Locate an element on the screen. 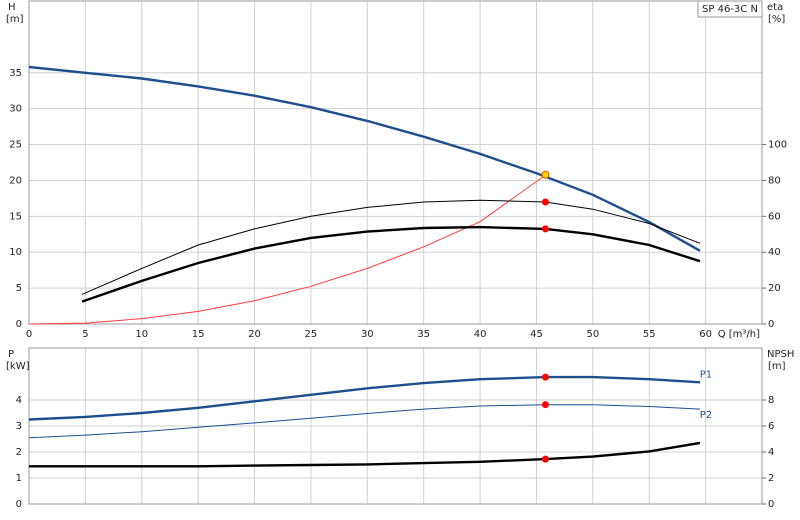 The height and width of the screenshot is (520, 800). x-tick-label: 45 is located at coordinates (536, 334).